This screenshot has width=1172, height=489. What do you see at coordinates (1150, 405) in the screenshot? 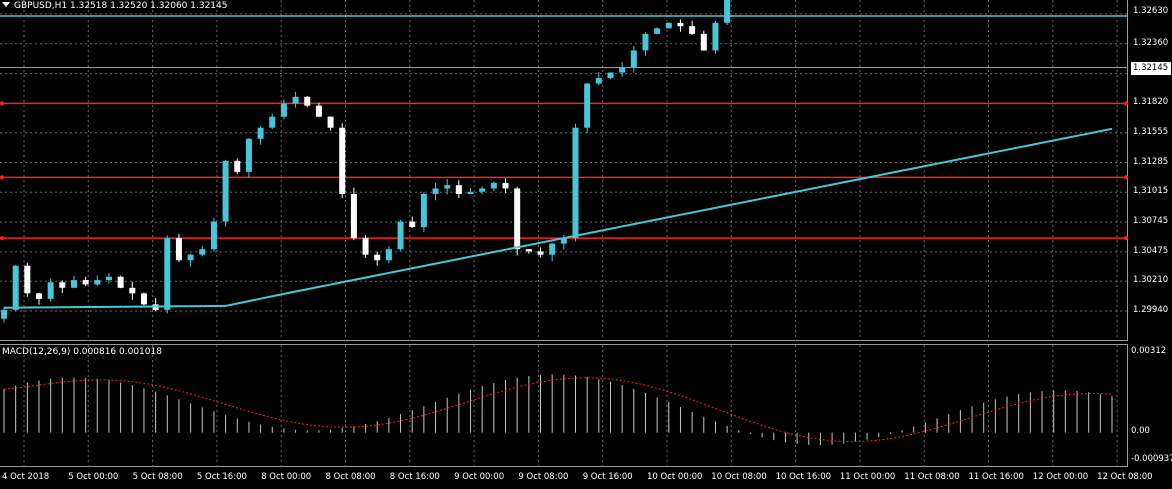
I see `macd-axis: 0.00312 0.00 -0.000937` at bounding box center [1150, 405].